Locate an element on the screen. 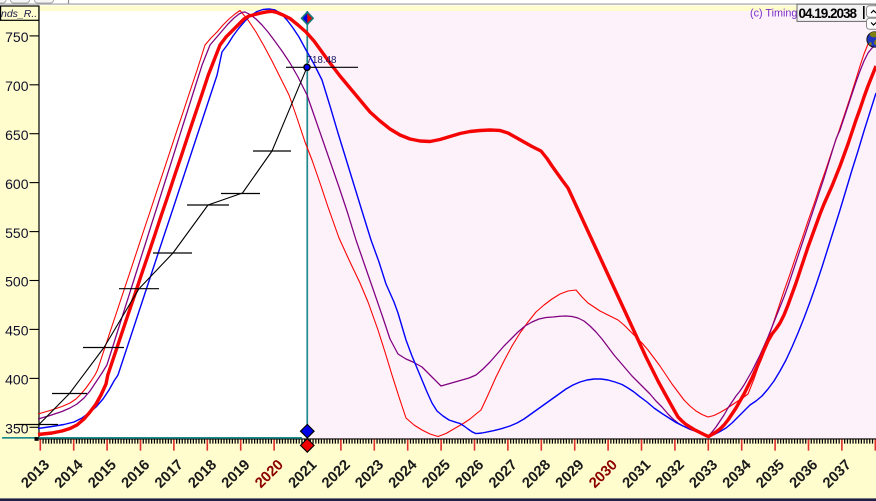 The image size is (876, 501). svg-text: 350 is located at coordinates (17, 429).